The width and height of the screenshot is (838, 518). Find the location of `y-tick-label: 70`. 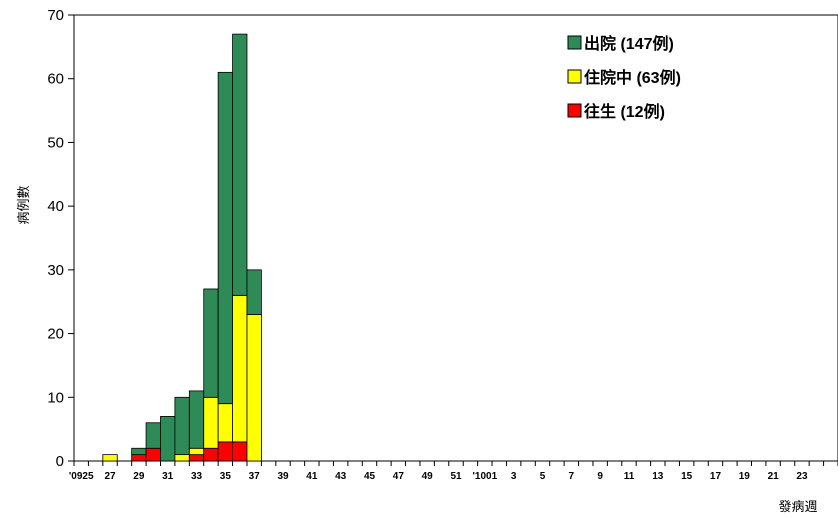

y-tick-label: 70 is located at coordinates (55, 15).